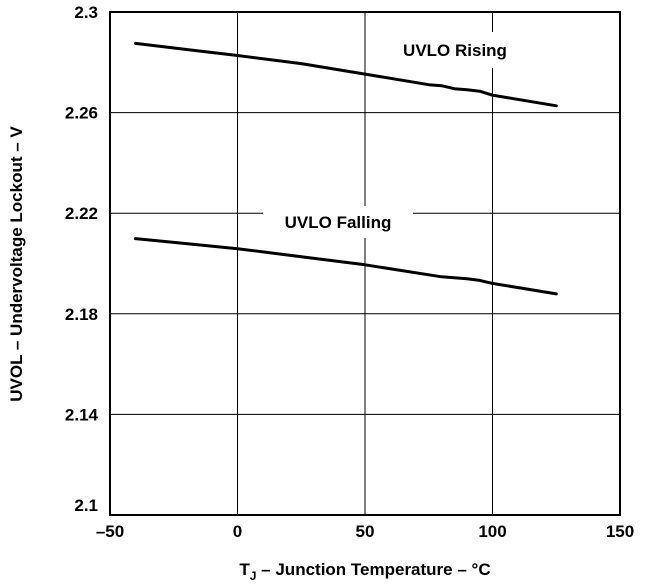 The height and width of the screenshot is (584, 652). I want to click on x-axis-title: TJ – Junction Temperature – °C, so click(364, 571).